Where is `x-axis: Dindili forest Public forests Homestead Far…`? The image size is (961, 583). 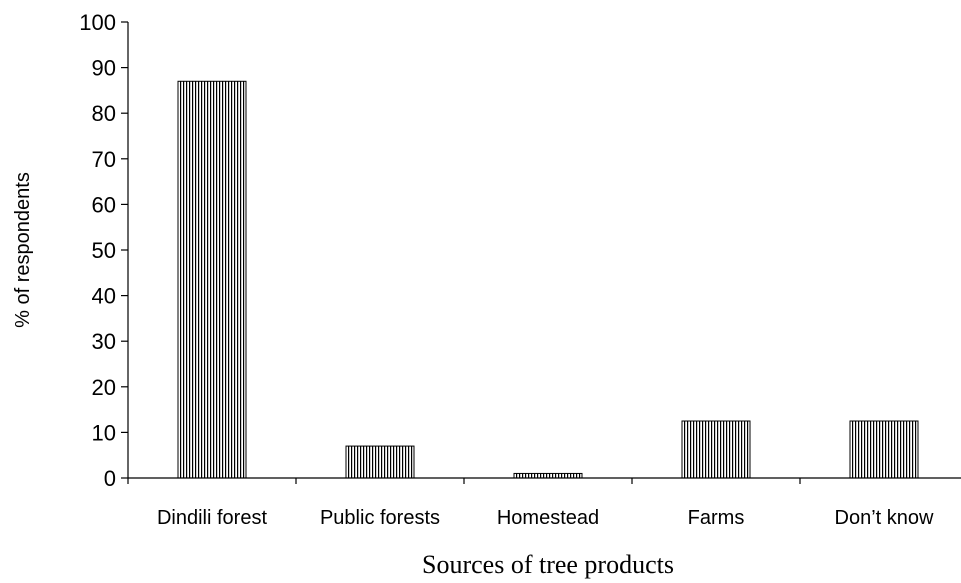 x-axis: Dindili forest Public forests Homestead Far… is located at coordinates (544, 503).